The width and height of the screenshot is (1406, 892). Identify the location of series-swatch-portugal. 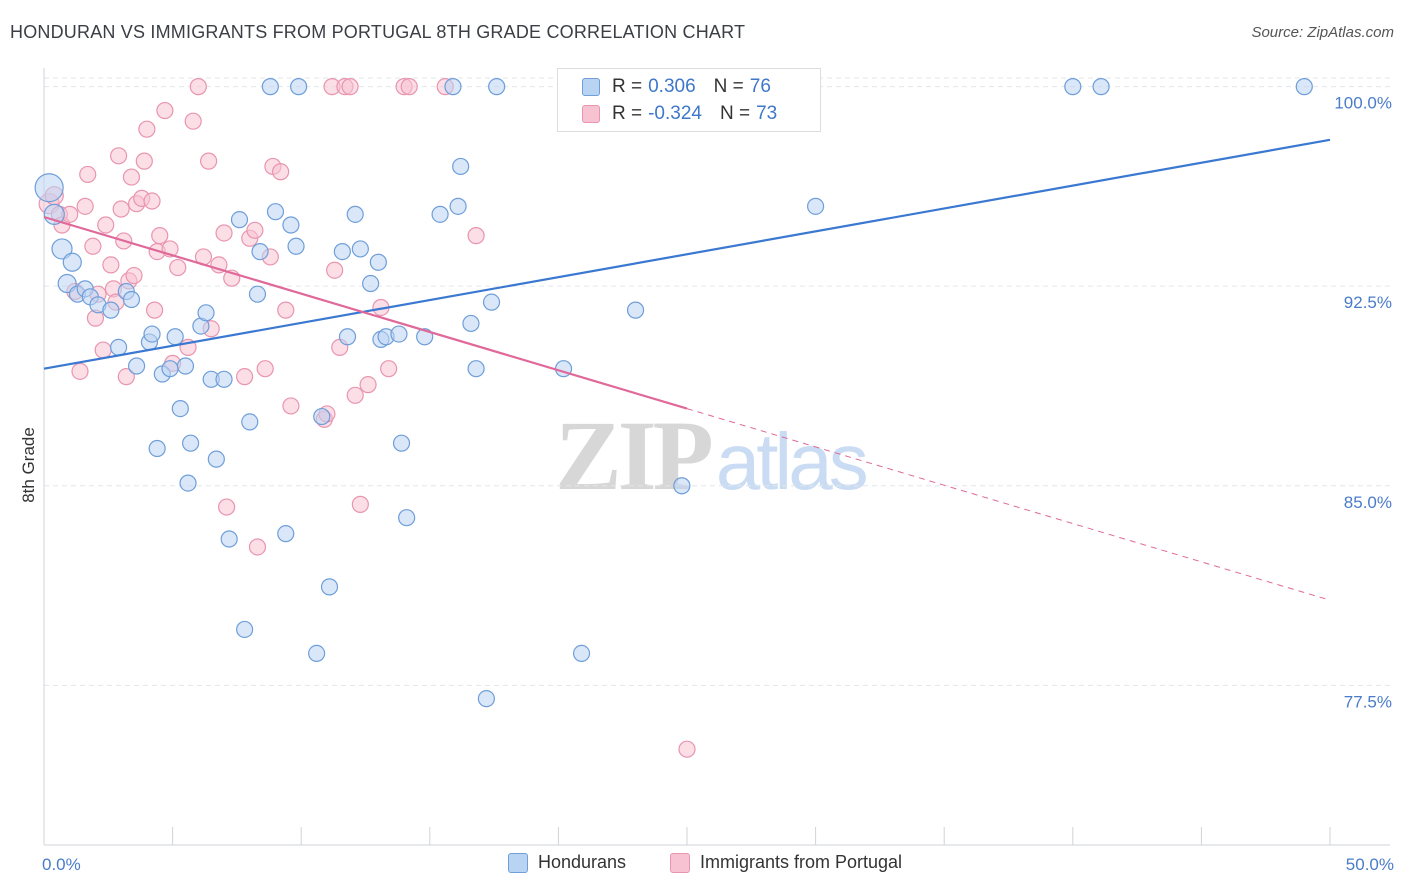
(680, 862).